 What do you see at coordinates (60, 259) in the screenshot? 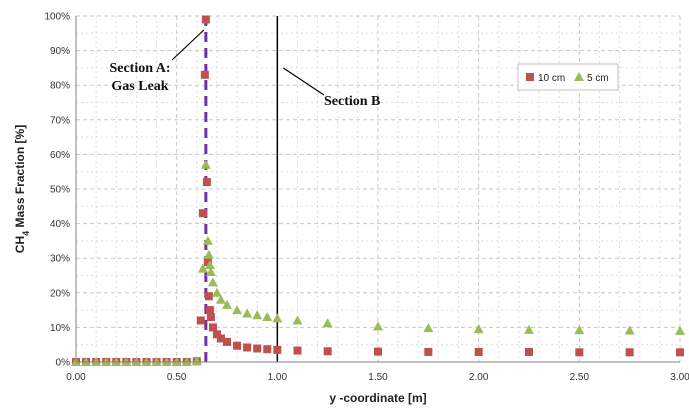
I see `y-tick-label: 30%` at bounding box center [60, 259].